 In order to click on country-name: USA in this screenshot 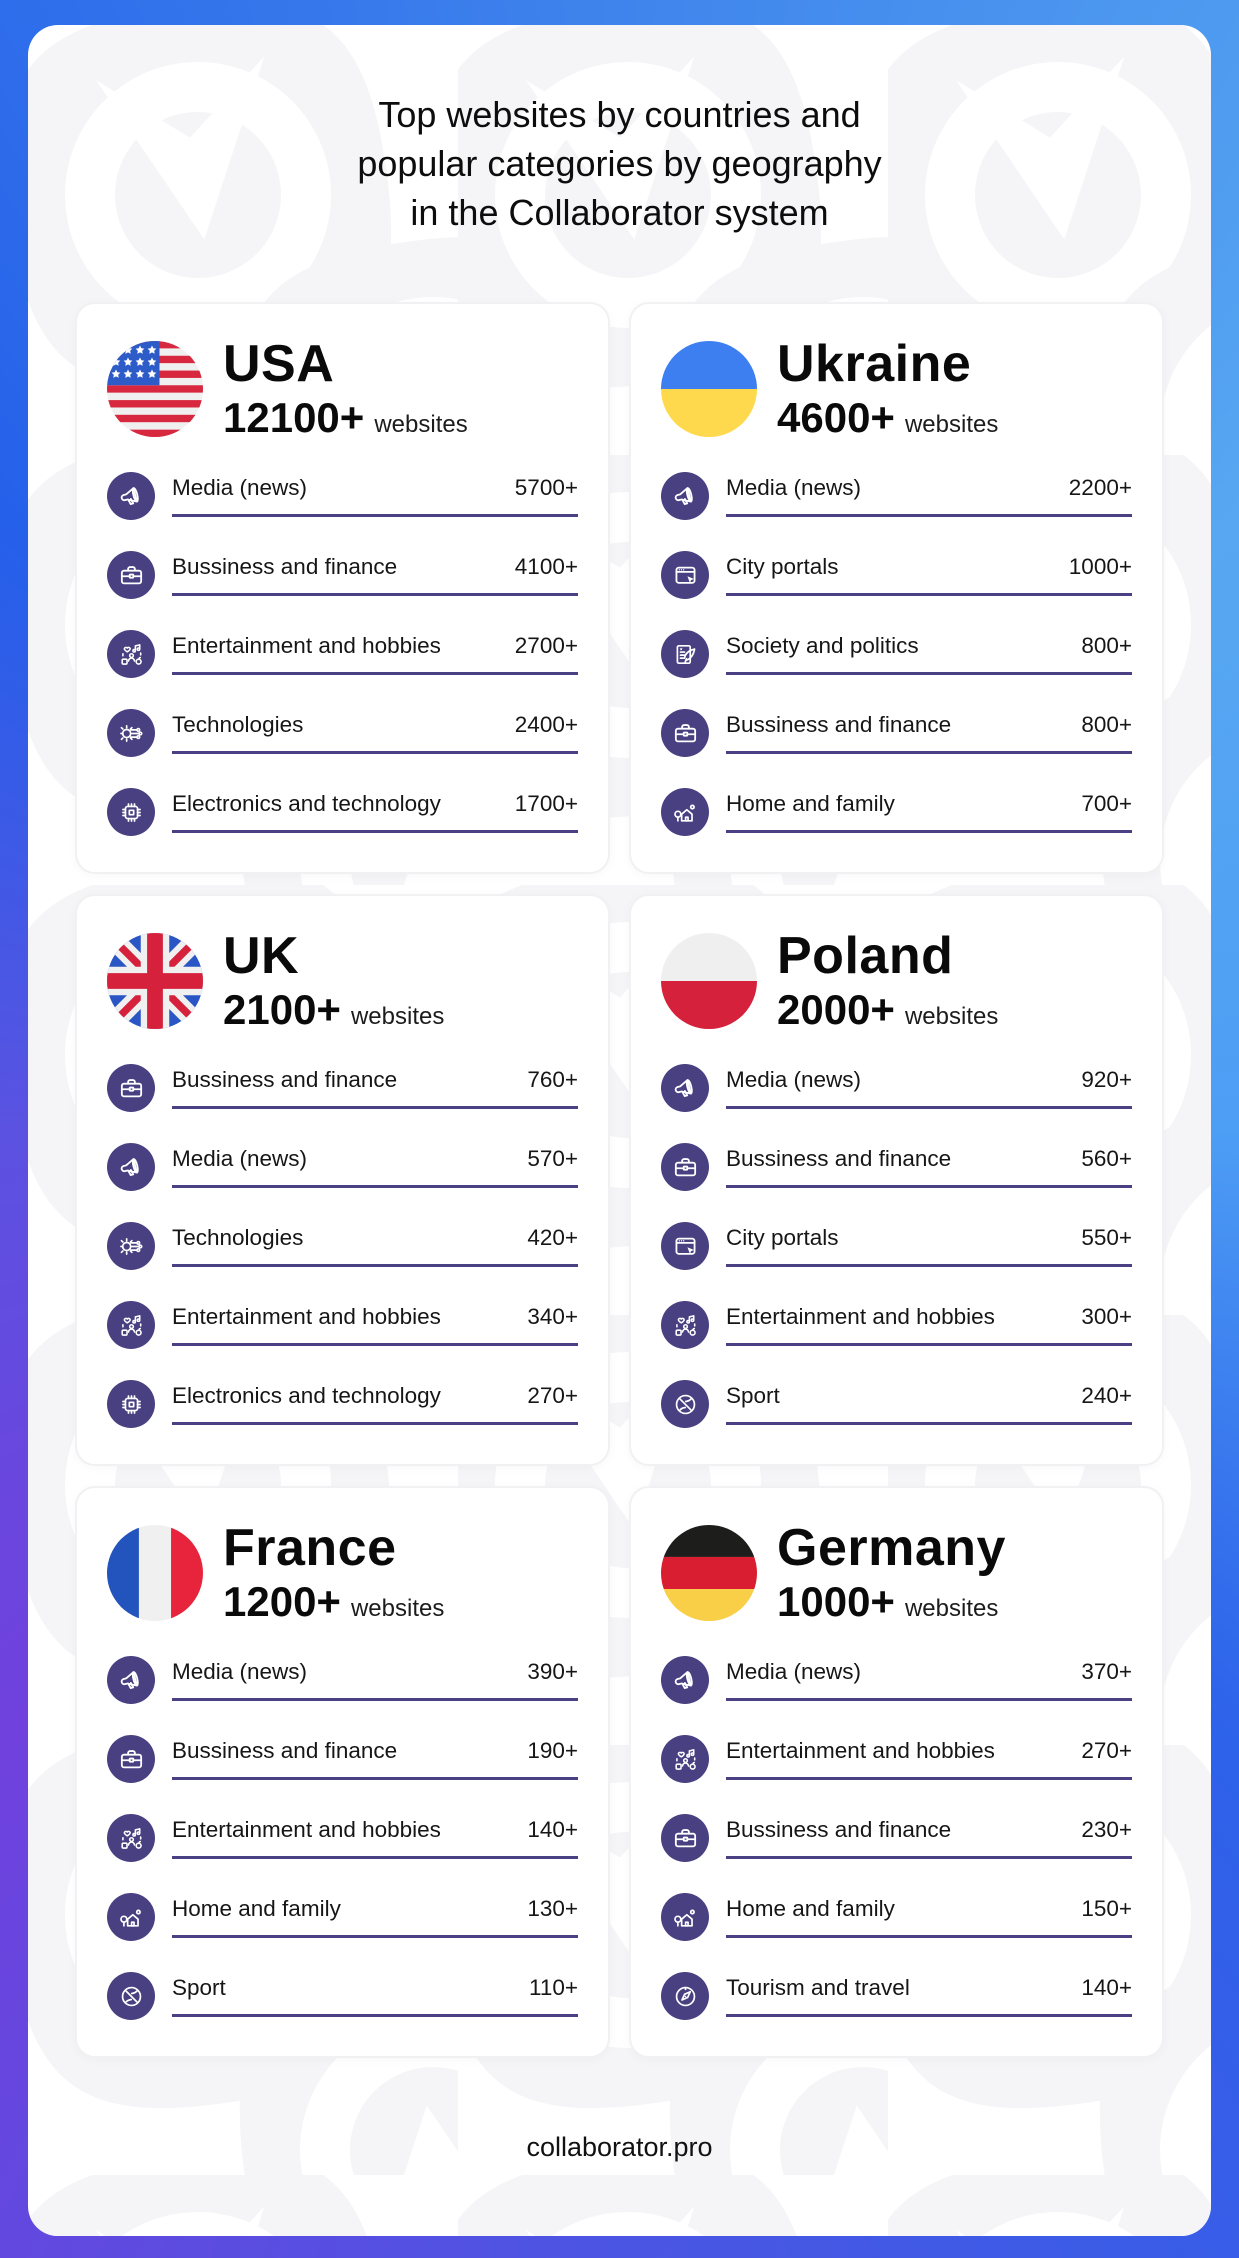, I will do `click(279, 363)`.